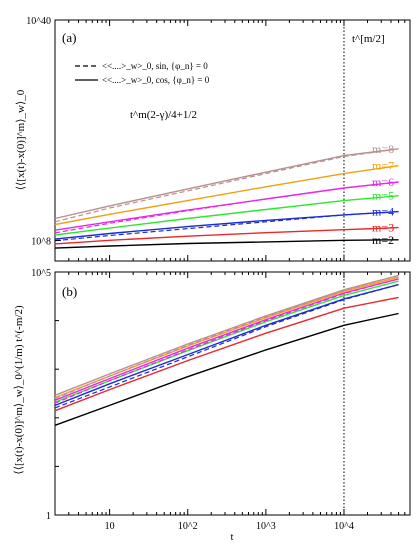 The height and width of the screenshot is (550, 420). I want to click on x-tick-label: 10^4, so click(344, 526).